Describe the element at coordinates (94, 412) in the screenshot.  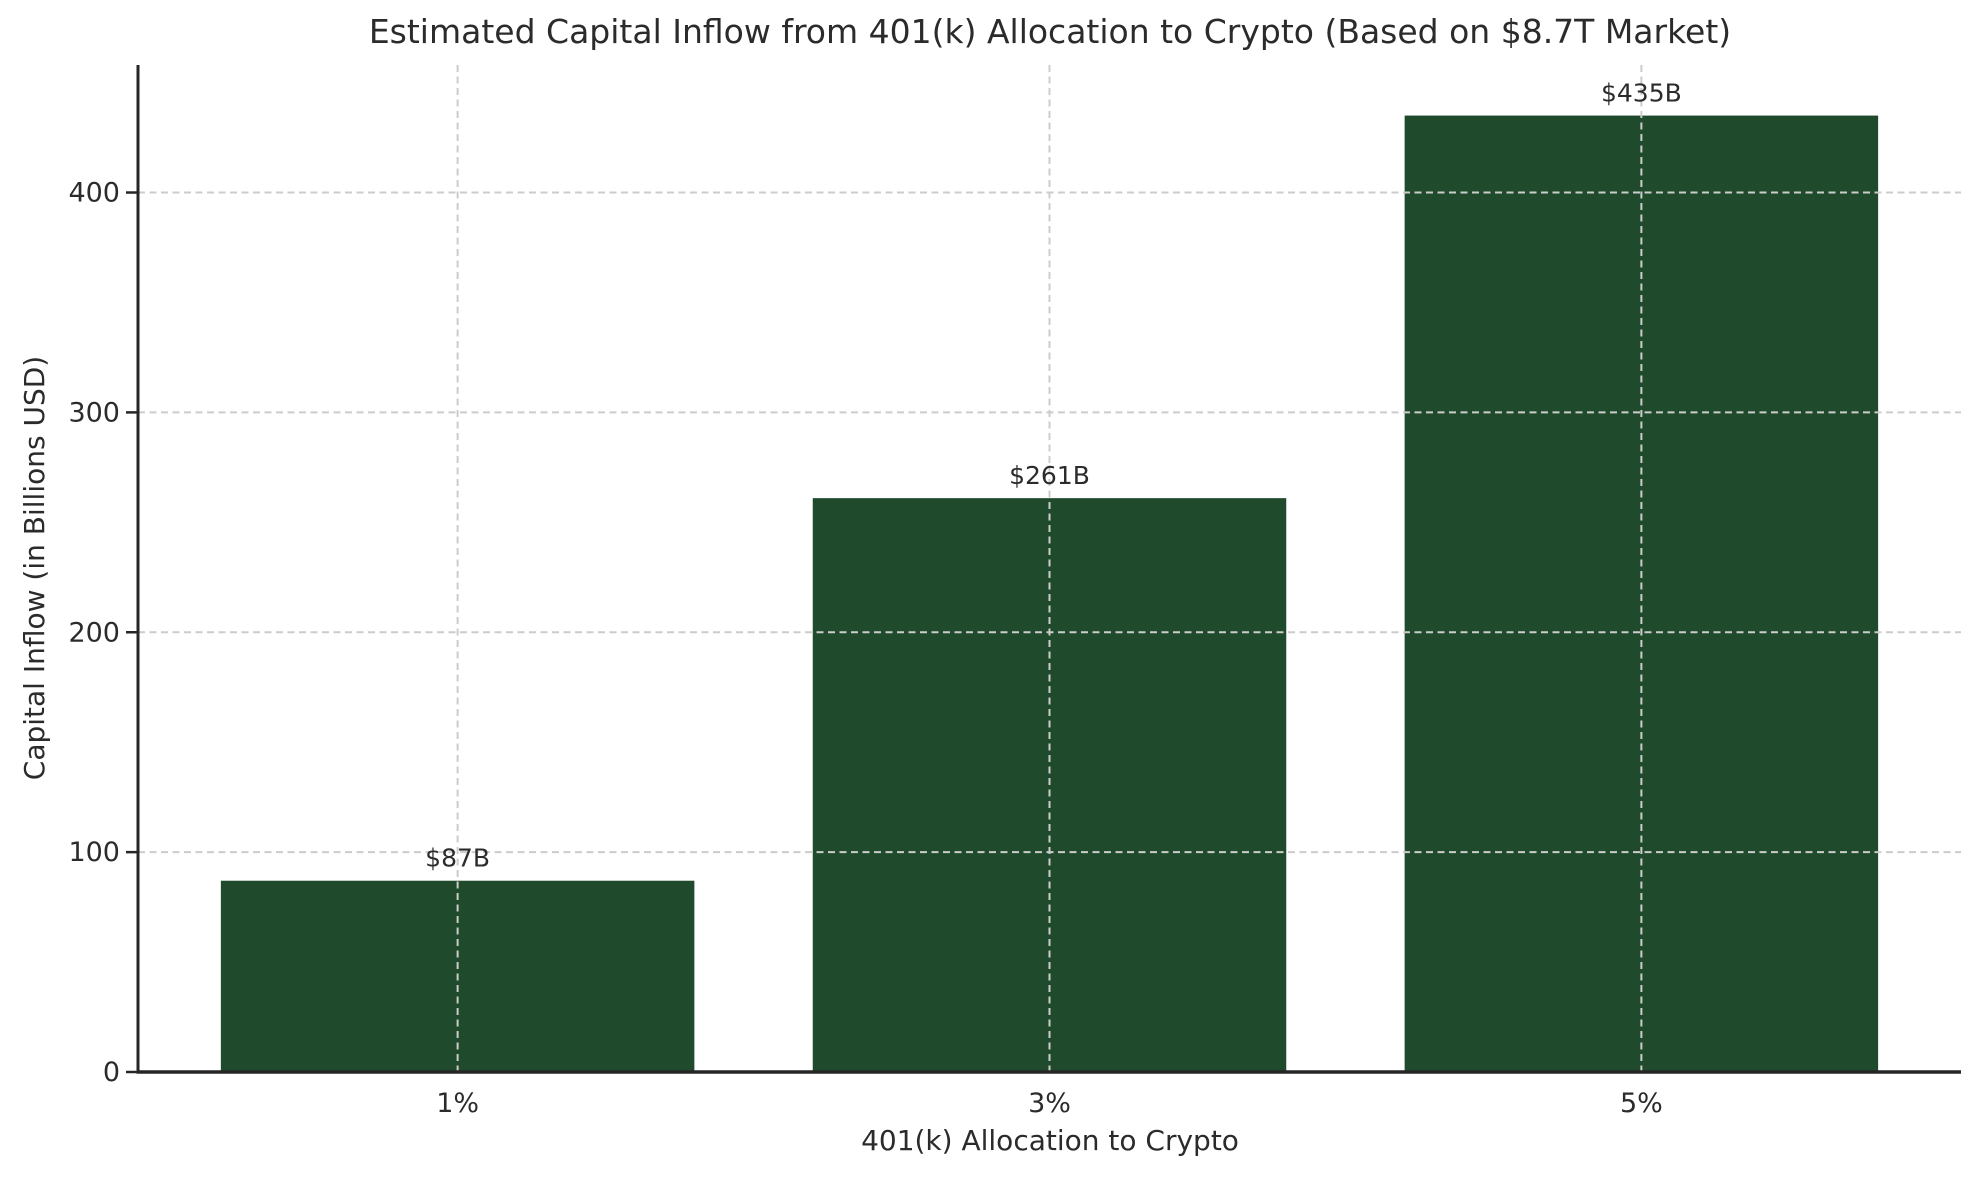
I see `y-tick-label-300: 300` at that location.